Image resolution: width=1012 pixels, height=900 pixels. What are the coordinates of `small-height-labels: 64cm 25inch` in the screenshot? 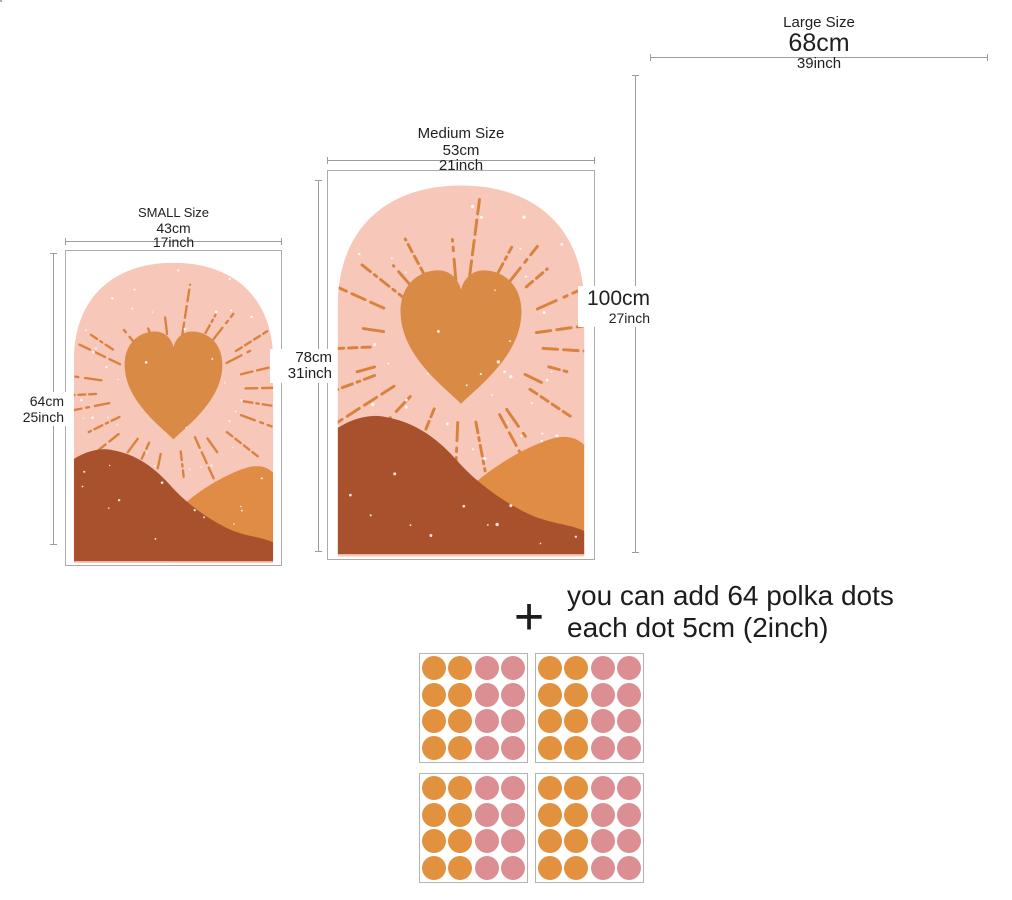 It's located at (35, 409).